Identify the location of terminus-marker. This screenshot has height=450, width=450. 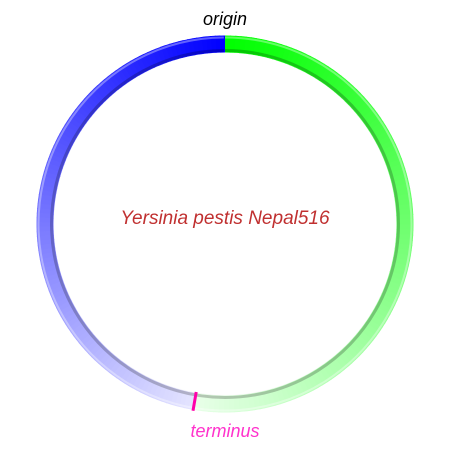
(194, 401).